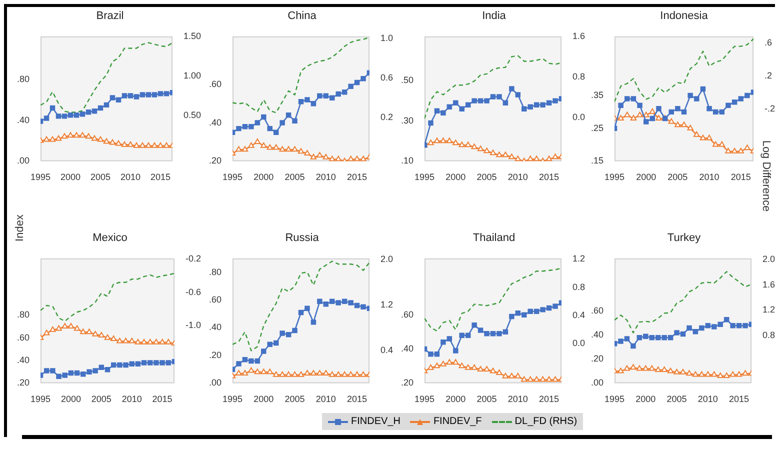  What do you see at coordinates (375, 421) in the screenshot?
I see `legend-label: FINDEV_H` at bounding box center [375, 421].